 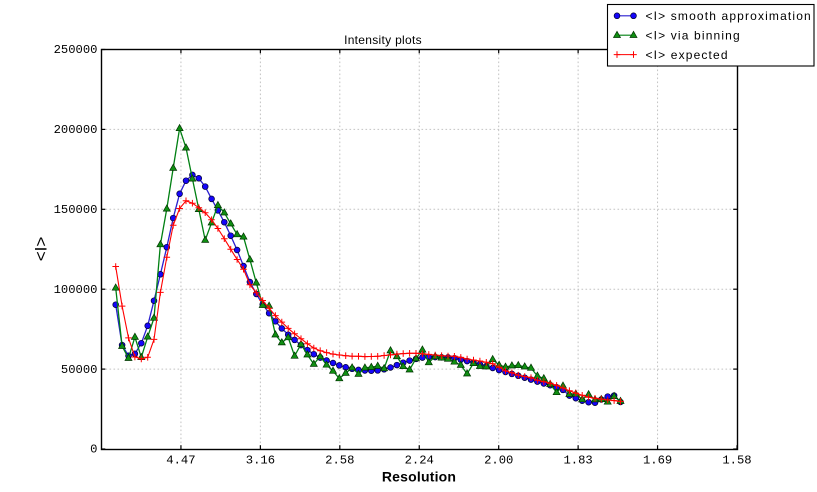 I want to click on svg-text: 1.69, so click(x=657, y=461).